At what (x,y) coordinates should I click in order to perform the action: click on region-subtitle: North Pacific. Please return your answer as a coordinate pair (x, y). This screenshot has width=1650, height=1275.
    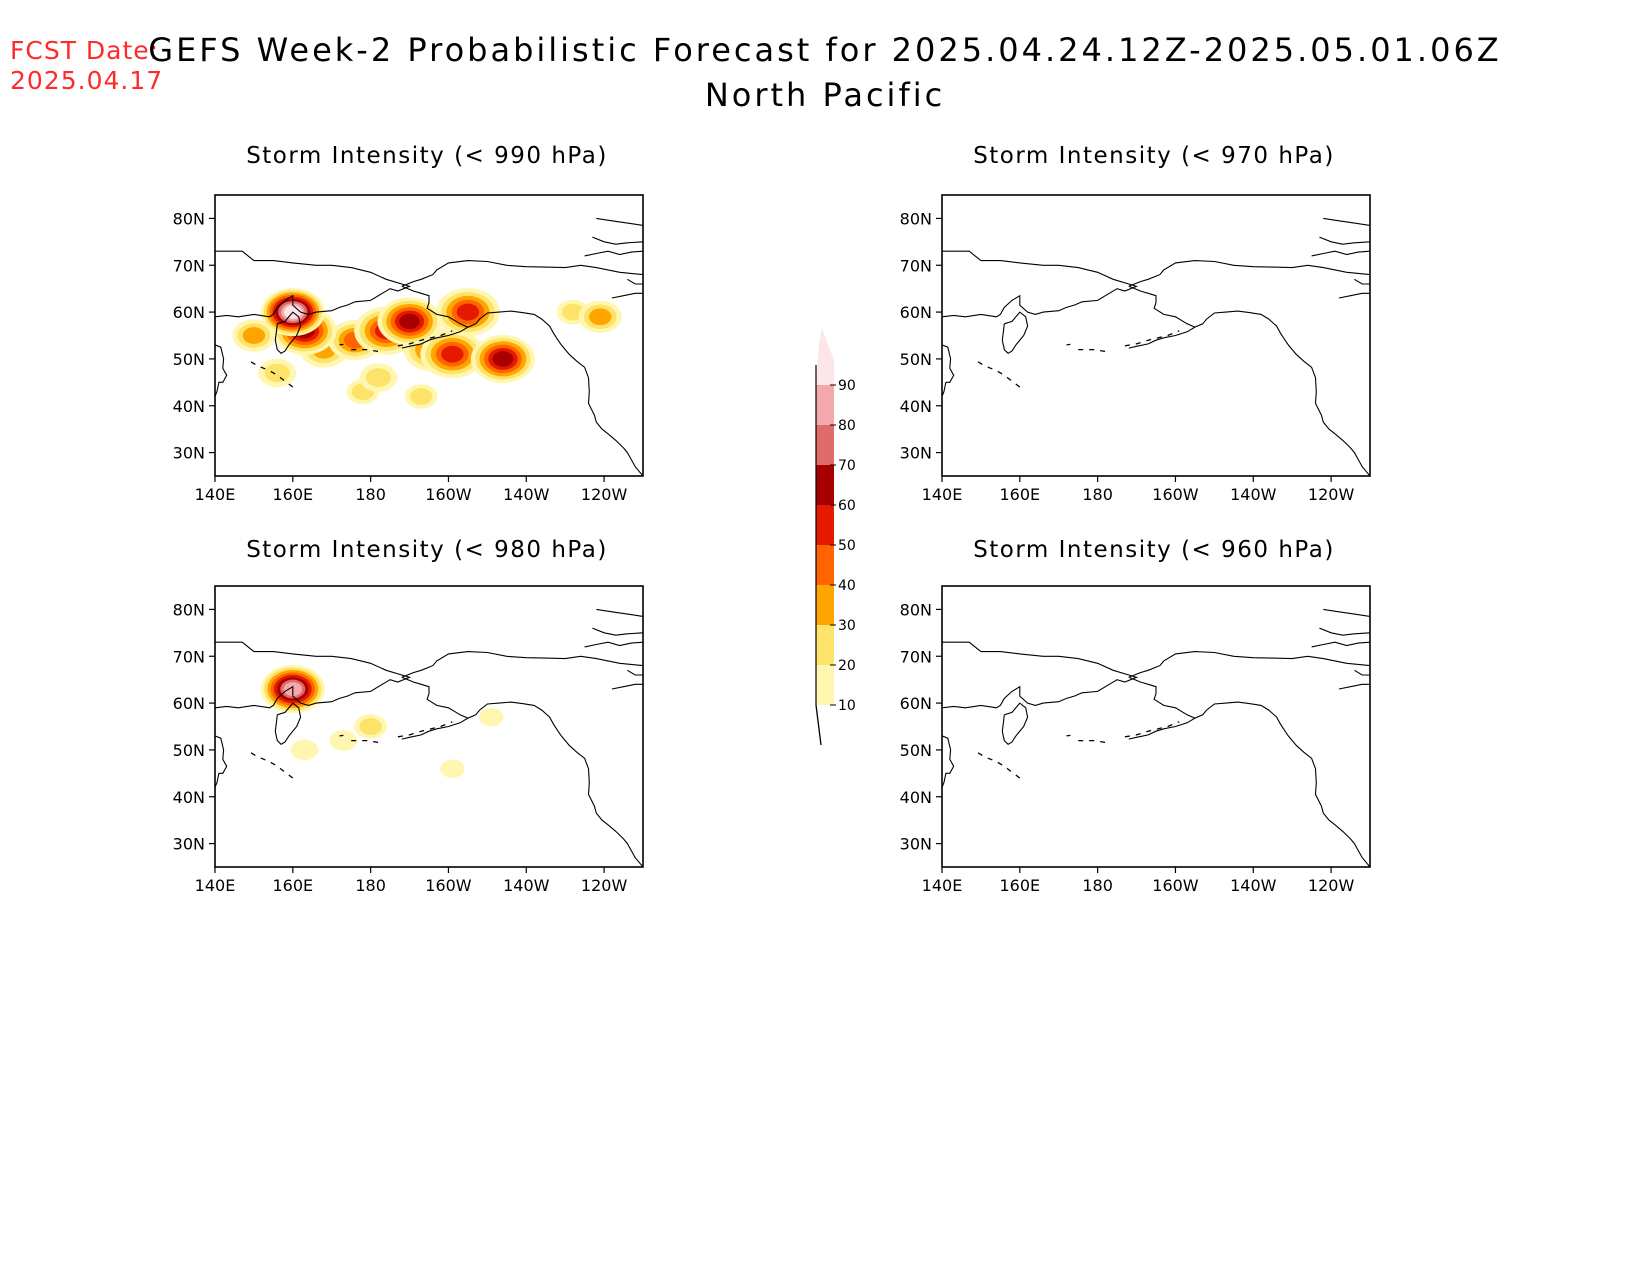
    Looking at the image, I should click on (825, 95).